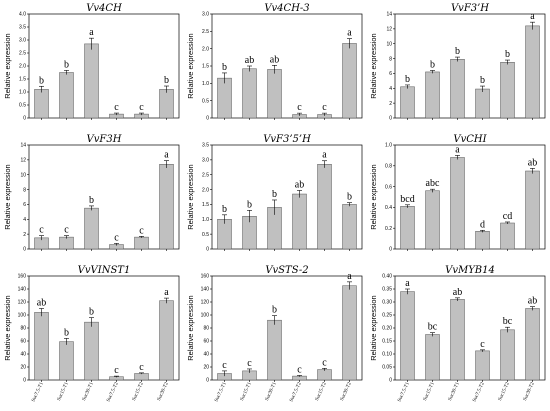 This screenshot has height=411, width=550. Describe the element at coordinates (206, 329) in the screenshot. I see `y-tick-label: 80` at that location.